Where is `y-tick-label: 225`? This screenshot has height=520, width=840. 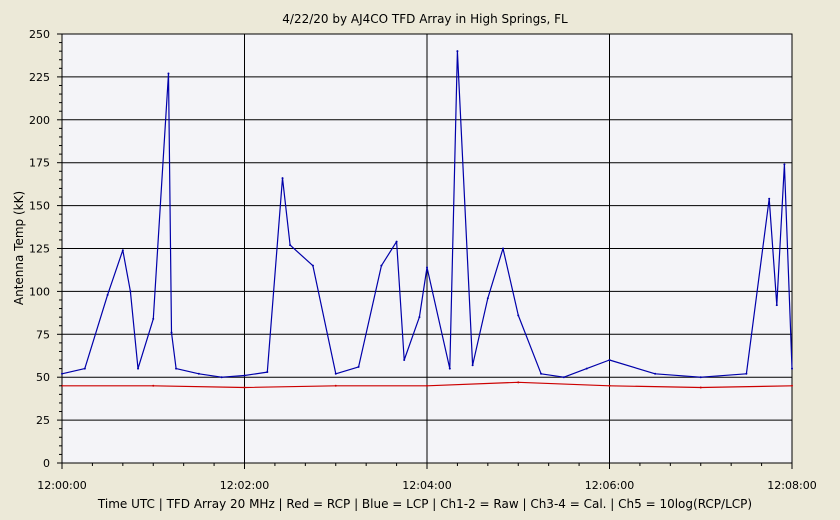 y-tick-label: 225 is located at coordinates (39, 77).